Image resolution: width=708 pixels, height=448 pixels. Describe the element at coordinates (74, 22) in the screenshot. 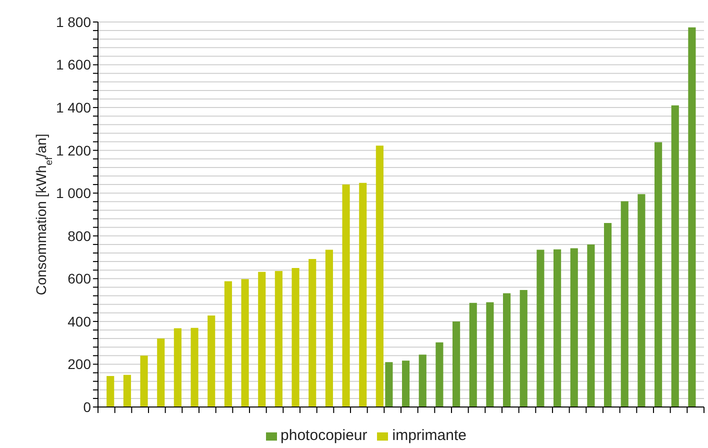

I see `y-tick-label: 1 800` at that location.